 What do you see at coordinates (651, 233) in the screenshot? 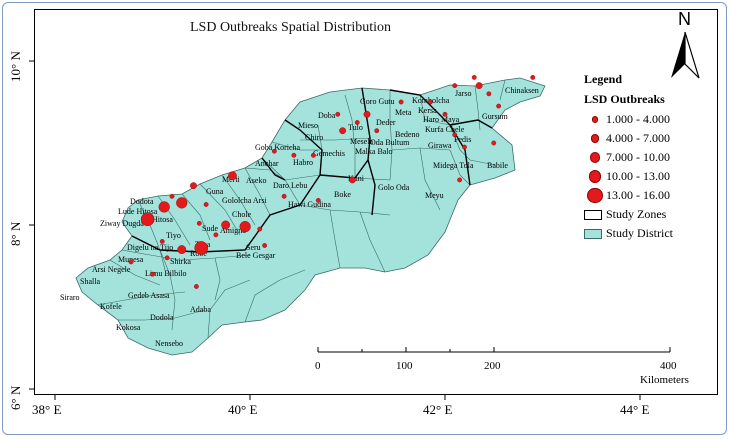
I see `legend-study-district: Study District` at bounding box center [651, 233].